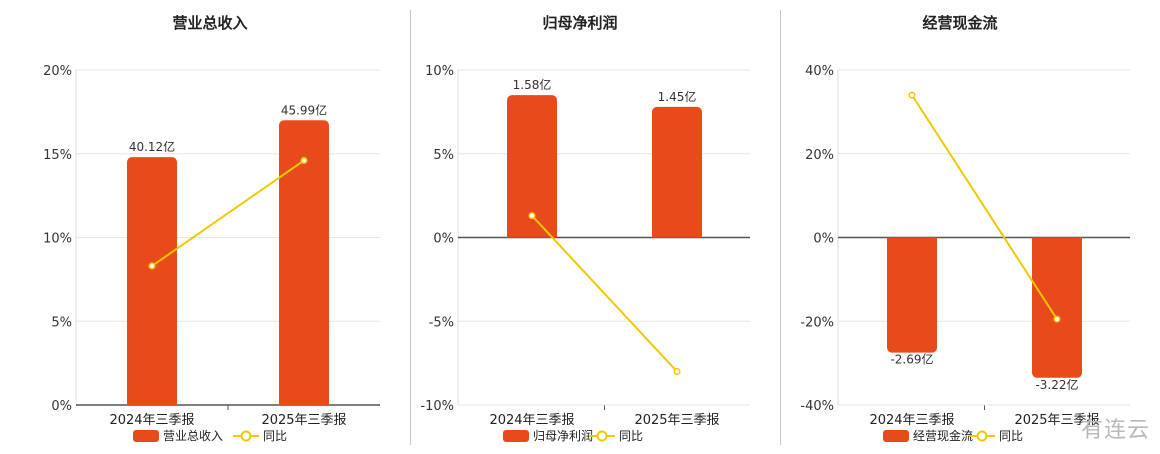 The width and height of the screenshot is (1160, 454). Describe the element at coordinates (1115, 430) in the screenshot. I see `watermark: 有连云` at that location.